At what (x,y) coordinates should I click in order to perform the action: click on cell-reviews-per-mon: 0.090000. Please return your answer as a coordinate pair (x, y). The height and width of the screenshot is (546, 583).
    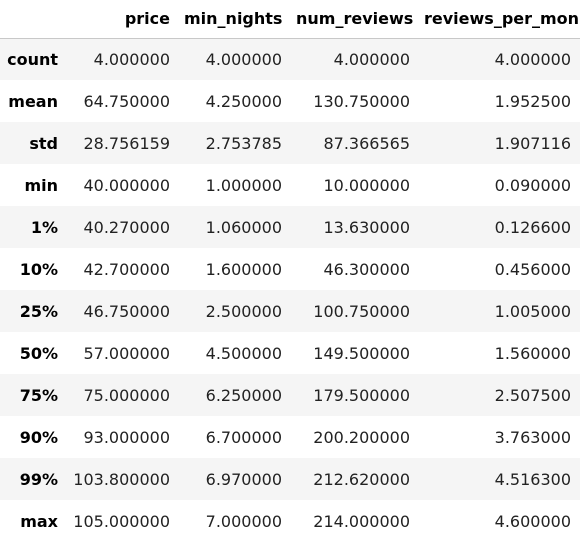
    Looking at the image, I should click on (532, 185).